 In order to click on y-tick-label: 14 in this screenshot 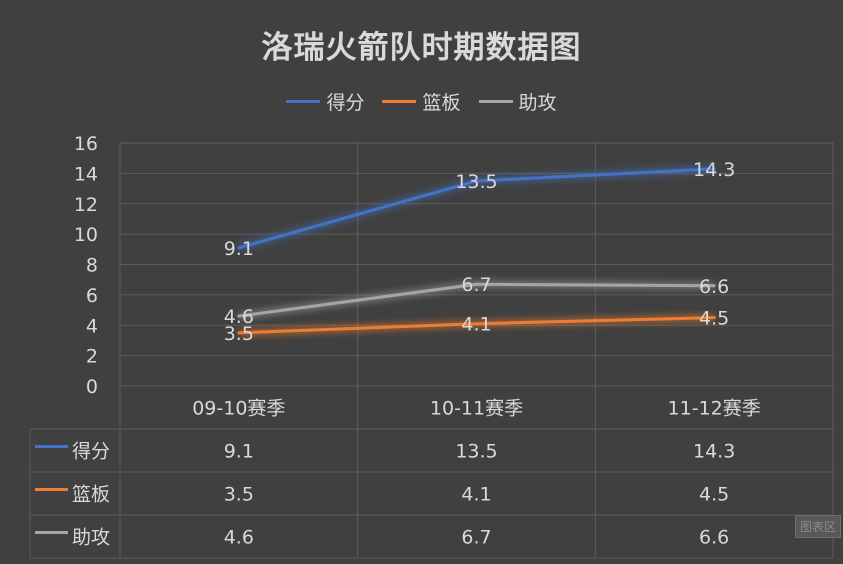, I will do `click(86, 174)`.